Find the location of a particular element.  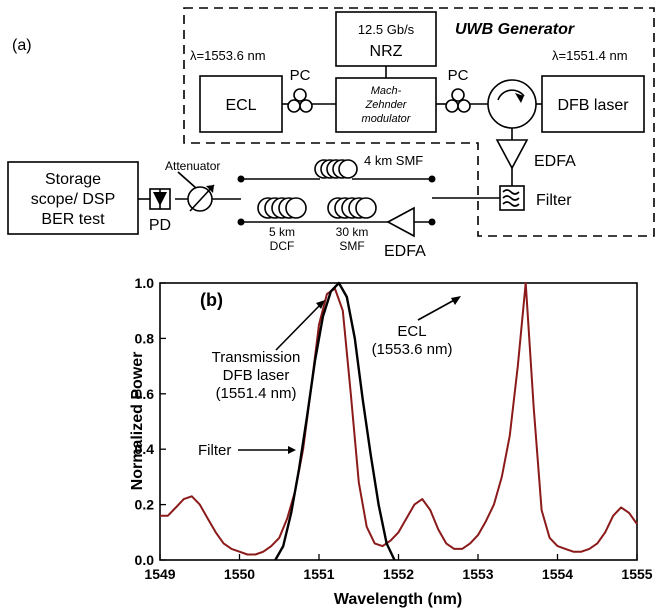

pc-left-label: PC is located at coordinates (300, 75).